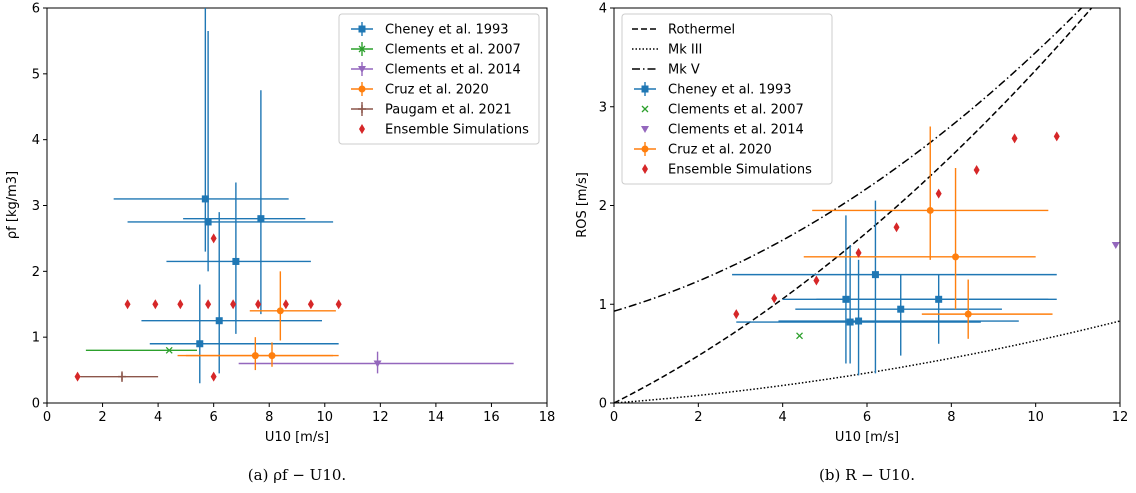  What do you see at coordinates (297, 475) in the screenshot?
I see `caption-a: (a) ρf − U10.` at bounding box center [297, 475].